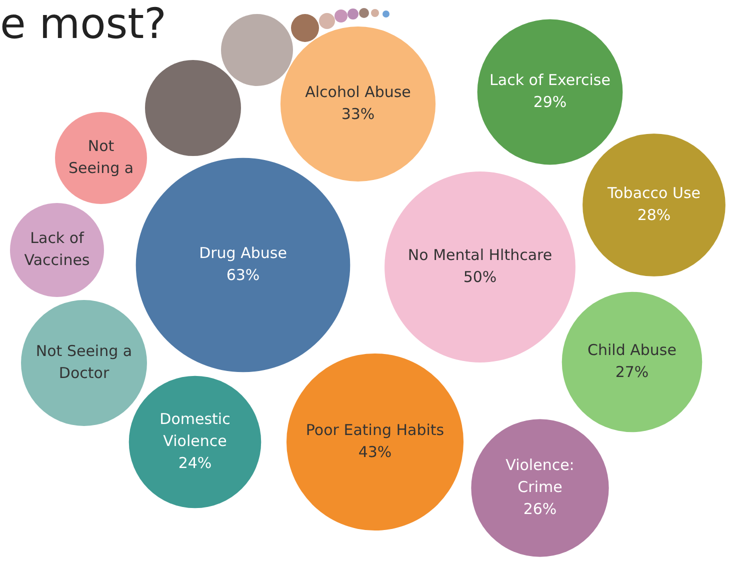 The width and height of the screenshot is (743, 561). What do you see at coordinates (540, 509) in the screenshot?
I see `data-label: 26%` at bounding box center [540, 509].